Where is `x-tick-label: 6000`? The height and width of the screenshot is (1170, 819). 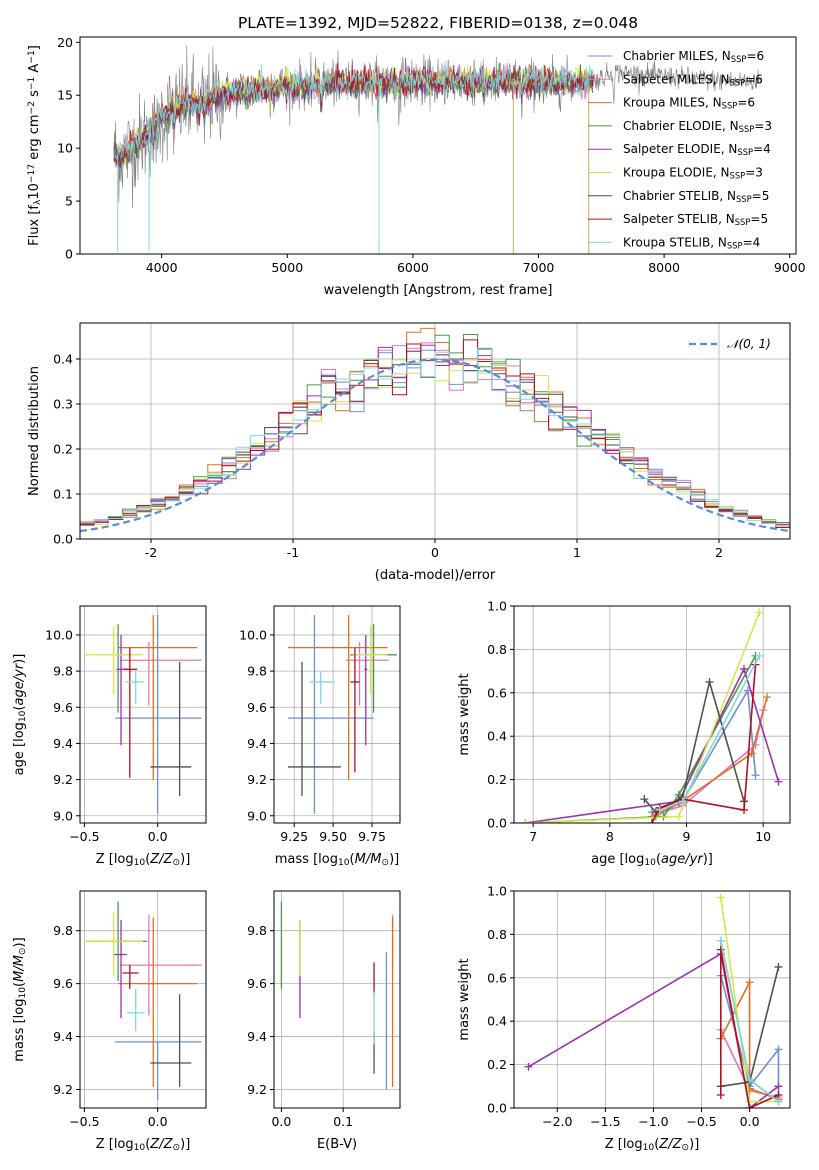
x-tick-label: 6000 is located at coordinates (413, 267).